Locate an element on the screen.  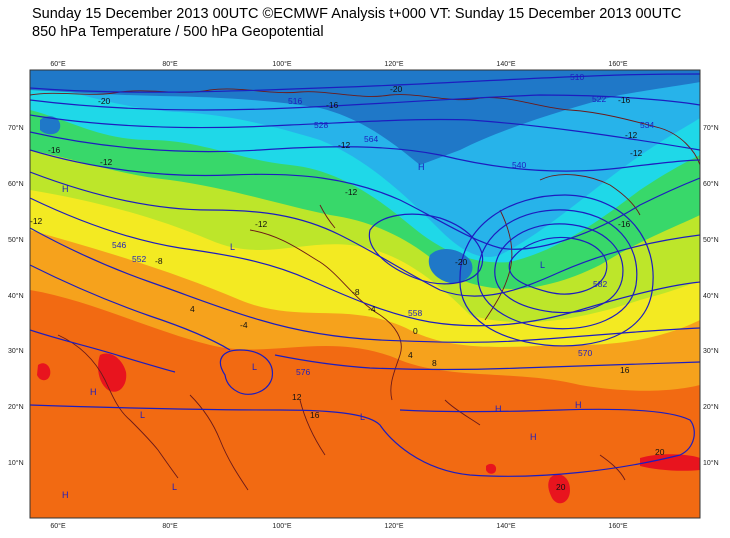
latitude-tick-right: 60°N is located at coordinates (711, 184).